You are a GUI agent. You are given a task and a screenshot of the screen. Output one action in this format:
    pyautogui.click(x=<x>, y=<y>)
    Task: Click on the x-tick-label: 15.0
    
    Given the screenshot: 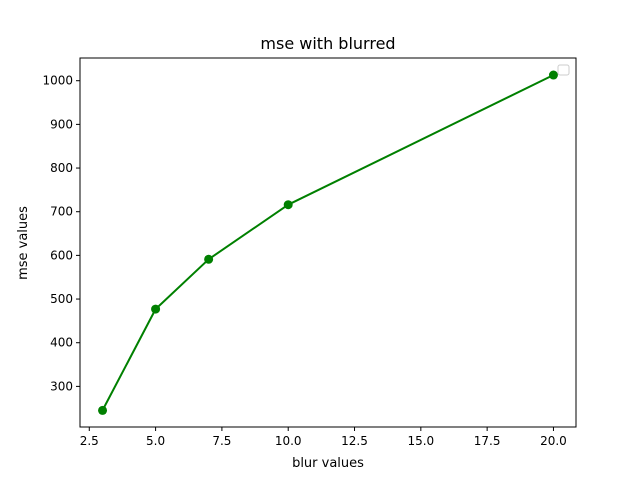 What is the action you would take?
    pyautogui.click(x=420, y=441)
    